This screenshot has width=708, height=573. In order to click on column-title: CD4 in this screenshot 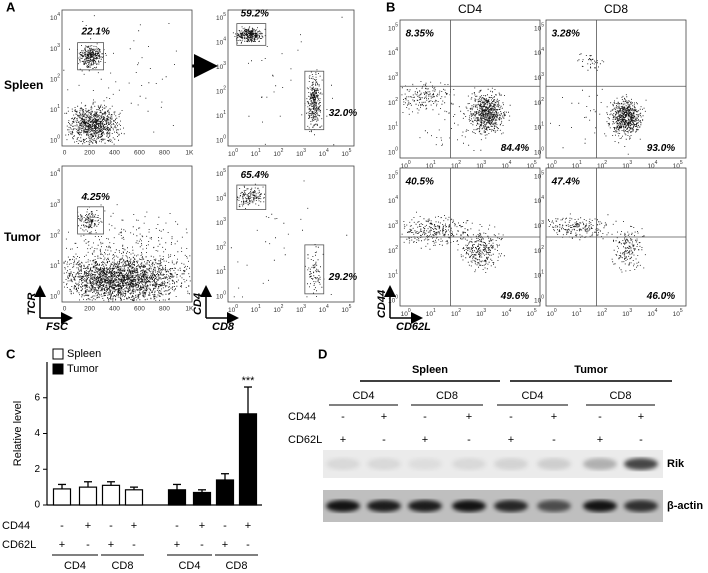, I will do `click(470, 9)`.